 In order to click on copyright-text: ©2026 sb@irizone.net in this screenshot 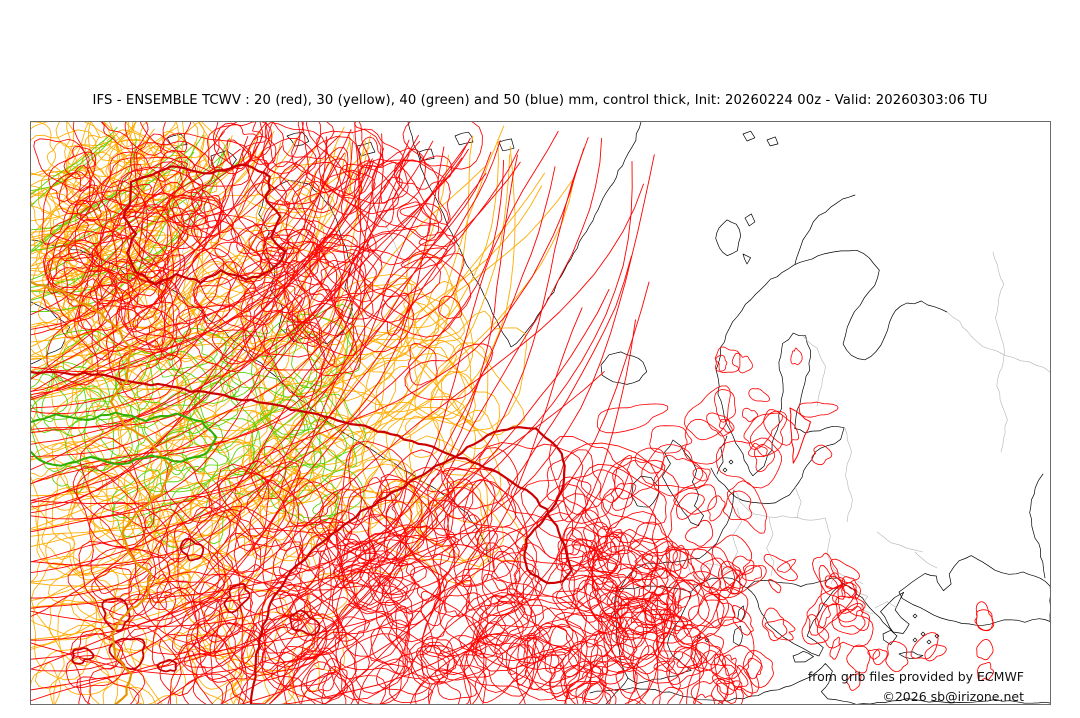, I will do `click(953, 696)`.